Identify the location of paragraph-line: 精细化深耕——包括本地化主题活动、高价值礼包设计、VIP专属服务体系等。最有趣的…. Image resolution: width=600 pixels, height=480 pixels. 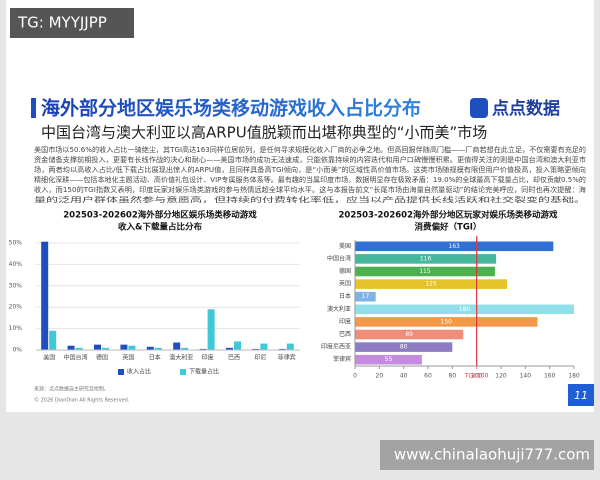
(310, 179).